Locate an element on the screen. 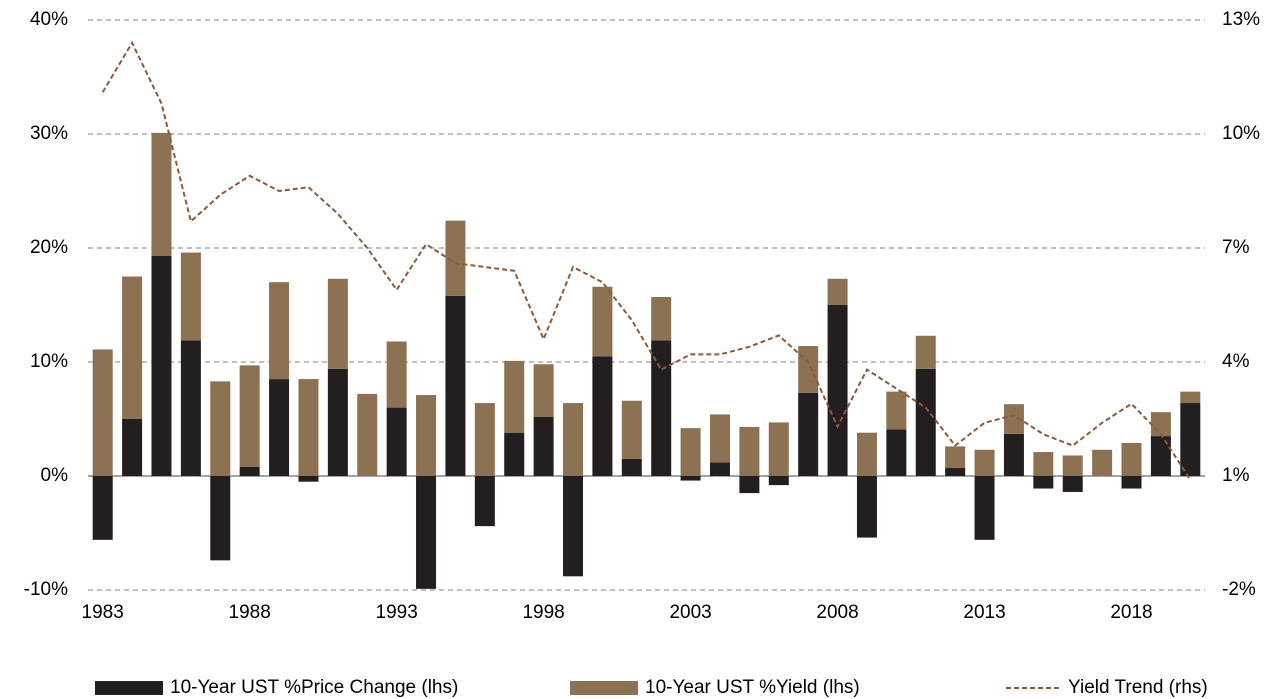  y-tick-label: 10% is located at coordinates (49, 361).